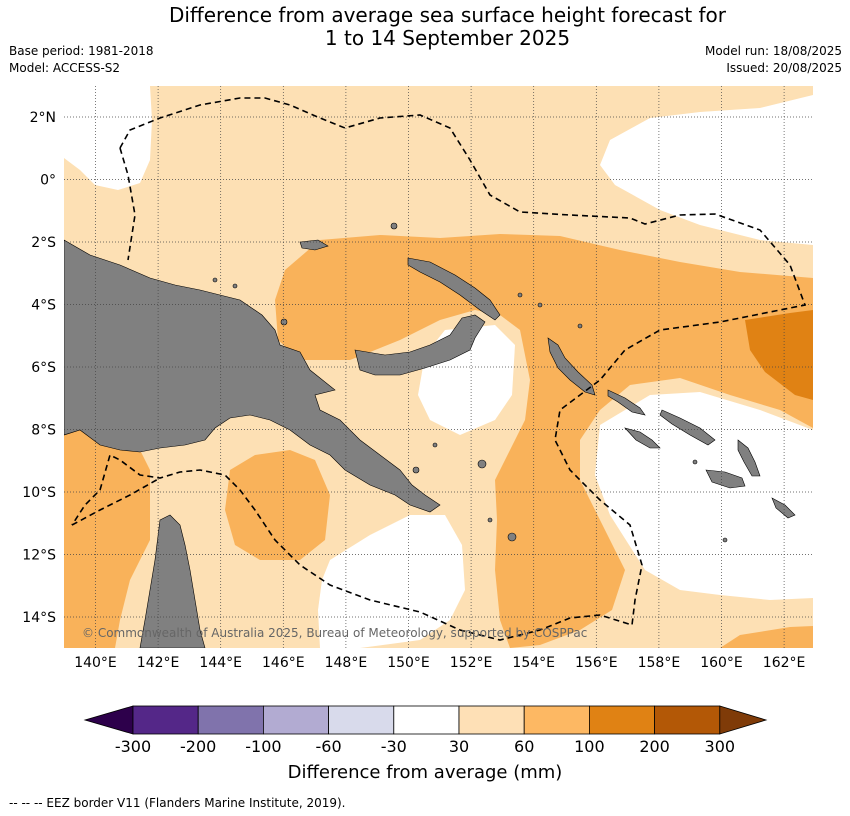 The height and width of the screenshot is (816, 850). I want to click on colorbar-tick-label: -100, so click(263, 746).